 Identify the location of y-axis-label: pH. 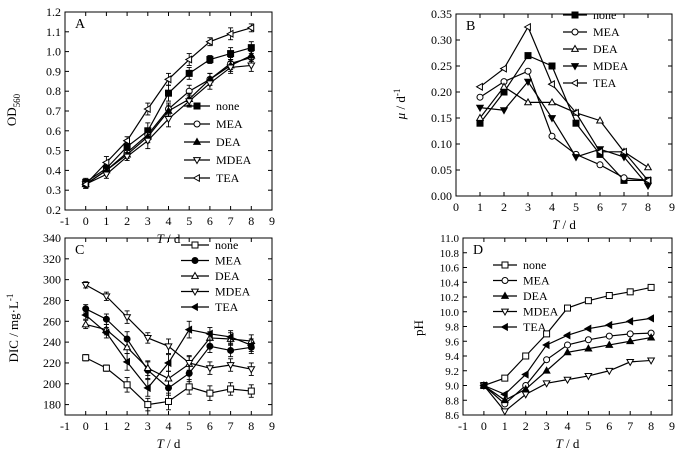
(418, 328).